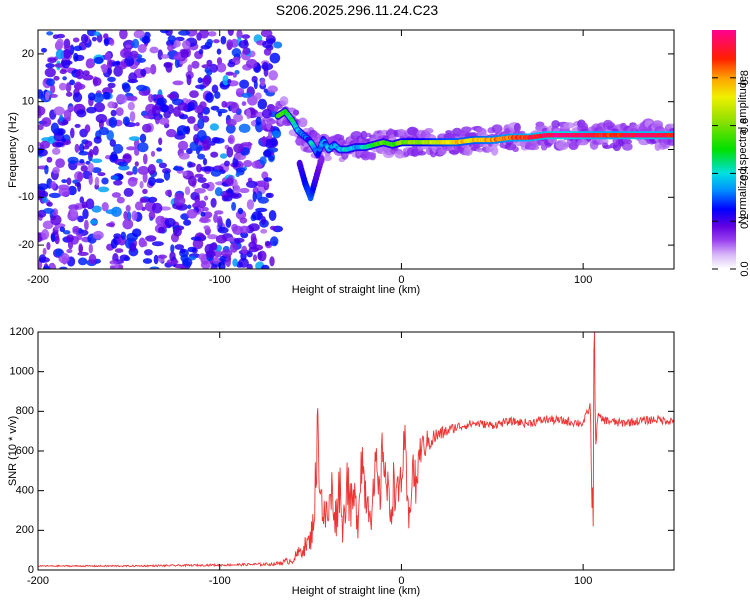 Image resolution: width=750 pixels, height=600 pixels. I want to click on y-tick-label: 1000, so click(22, 372).